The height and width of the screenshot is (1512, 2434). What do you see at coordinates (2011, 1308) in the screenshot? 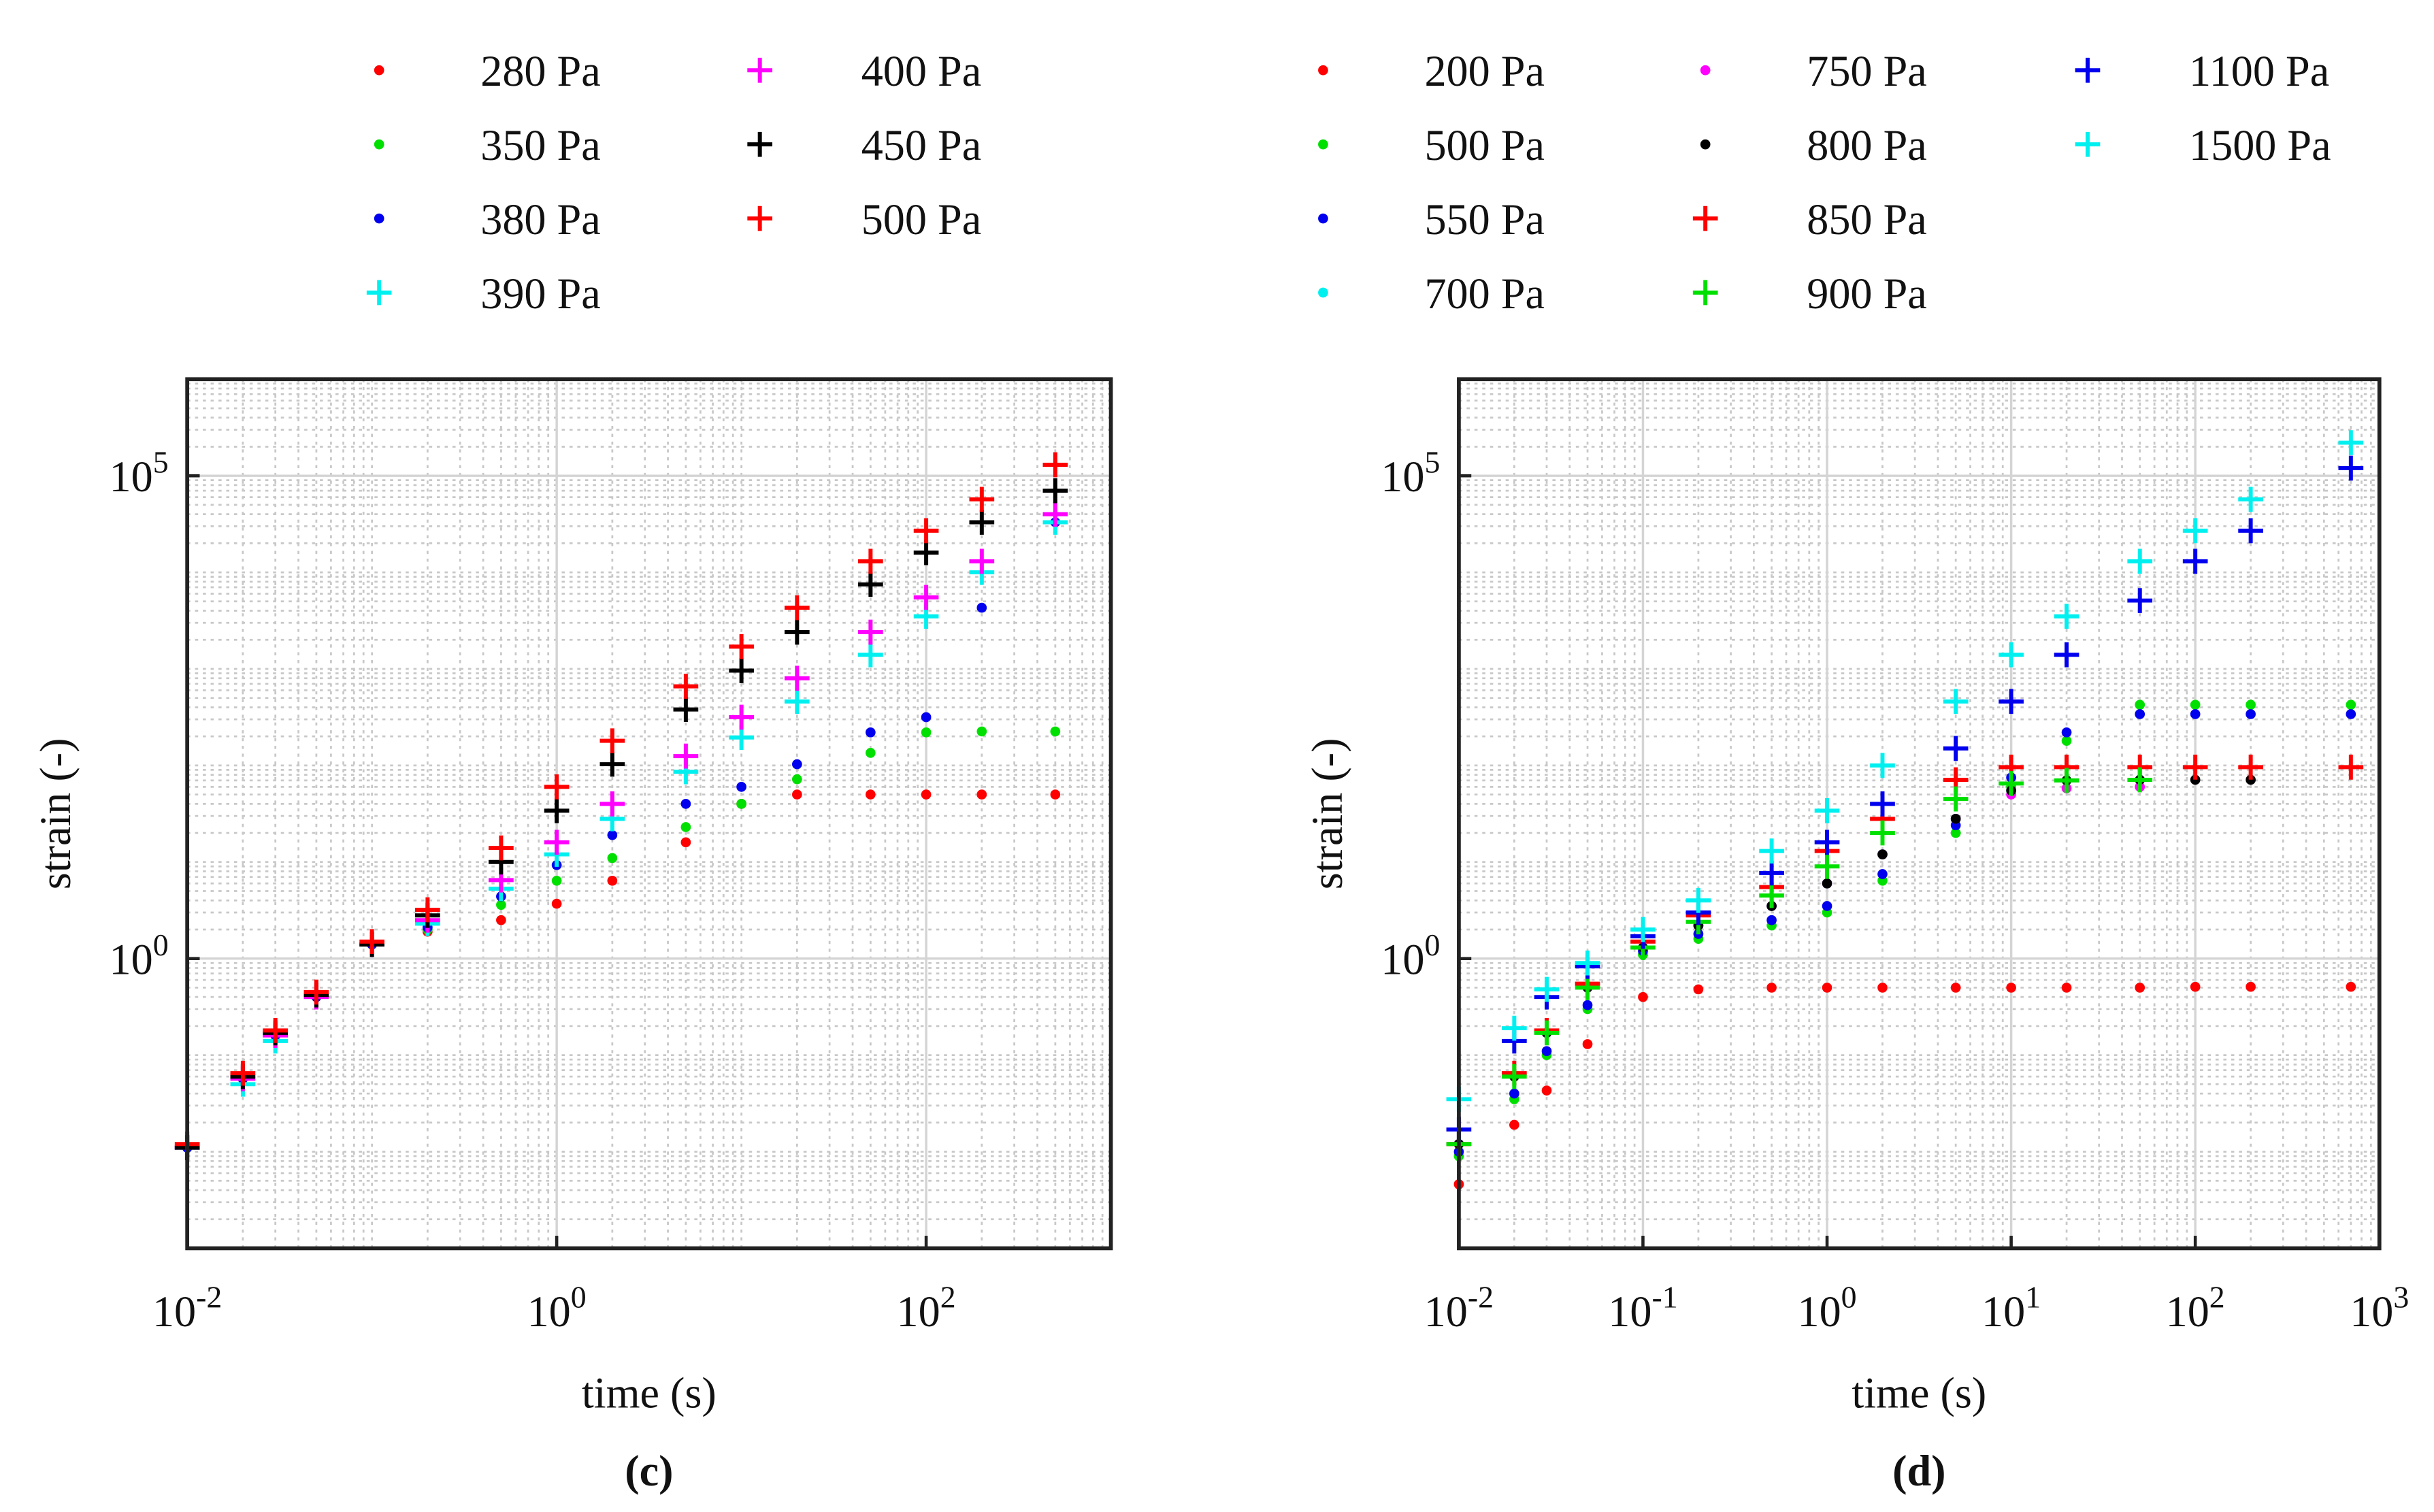
I see `x-tick-label: 10¹` at bounding box center [2011, 1308].